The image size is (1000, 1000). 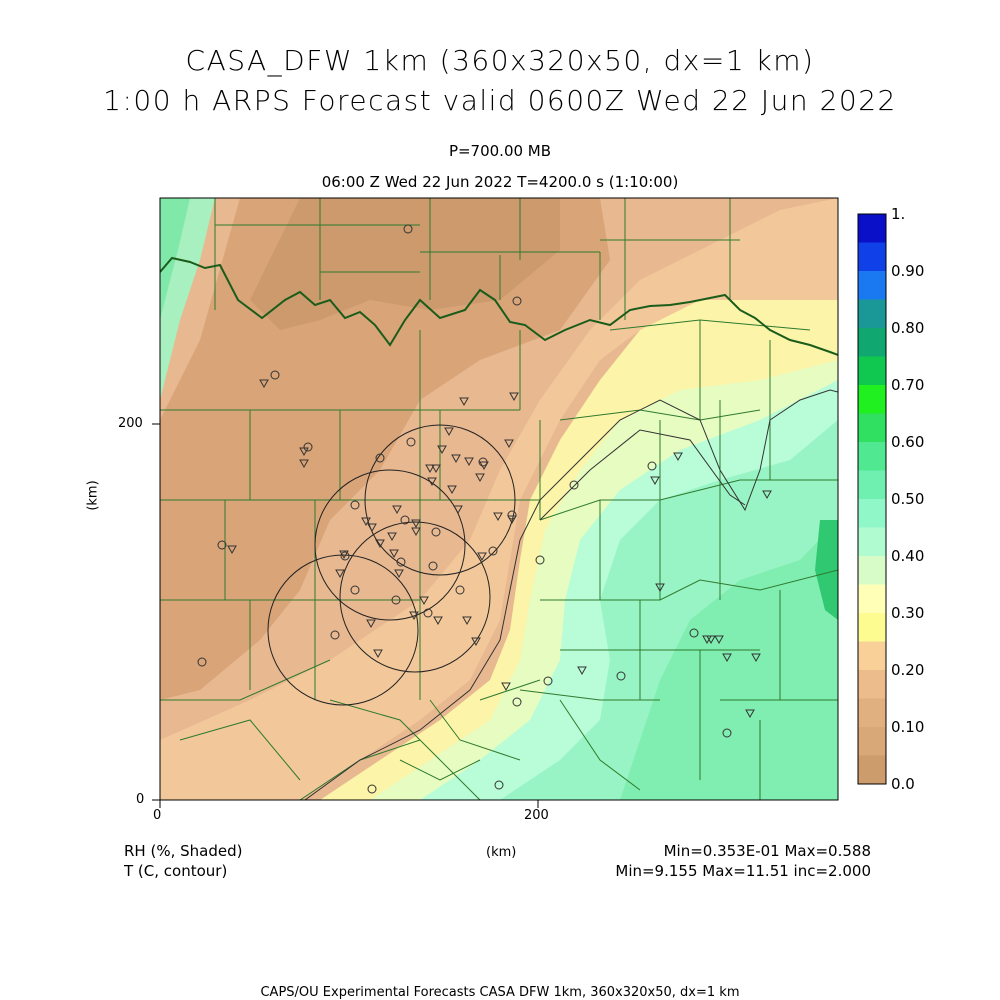 I want to click on colorbar-frame, so click(x=872, y=499).